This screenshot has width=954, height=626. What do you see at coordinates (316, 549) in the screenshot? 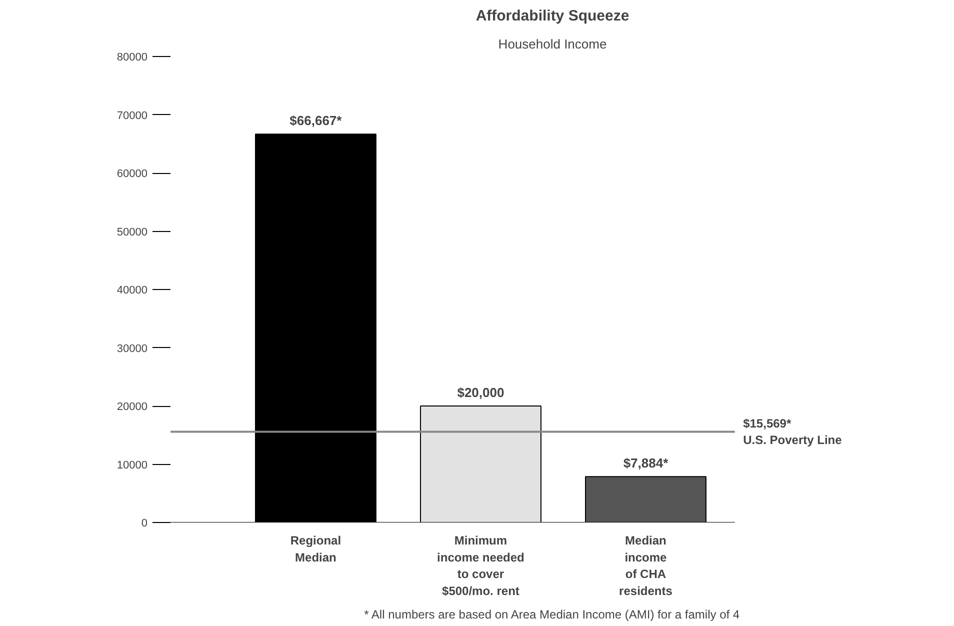
I see `x-tick-label: Regional Median` at bounding box center [316, 549].